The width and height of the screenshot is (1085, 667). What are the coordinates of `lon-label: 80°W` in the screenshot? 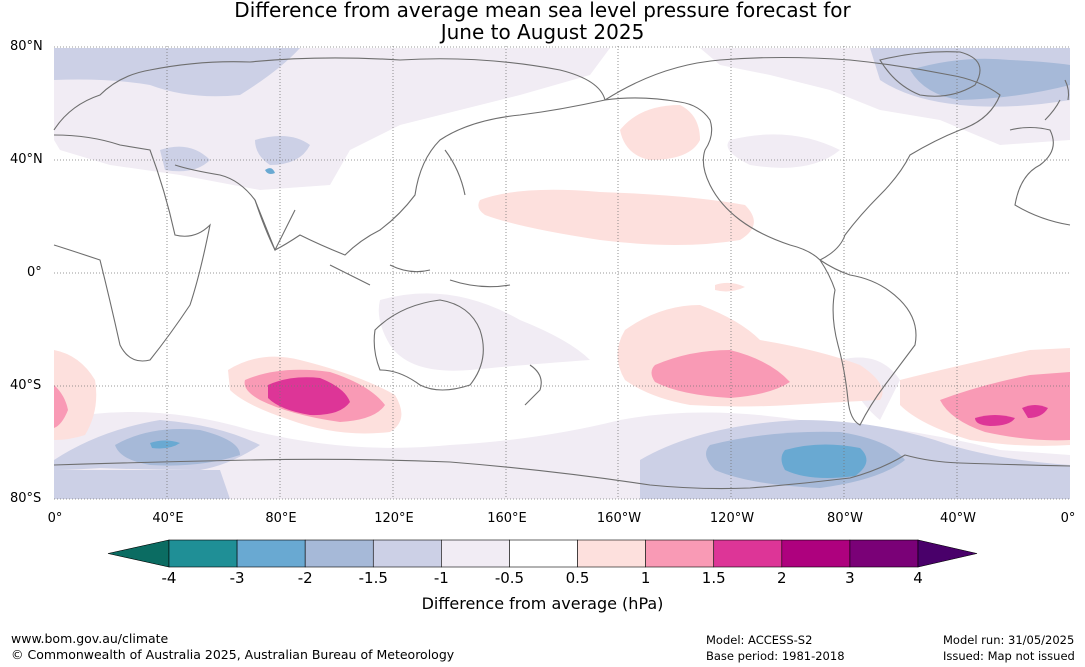 It's located at (845, 518).